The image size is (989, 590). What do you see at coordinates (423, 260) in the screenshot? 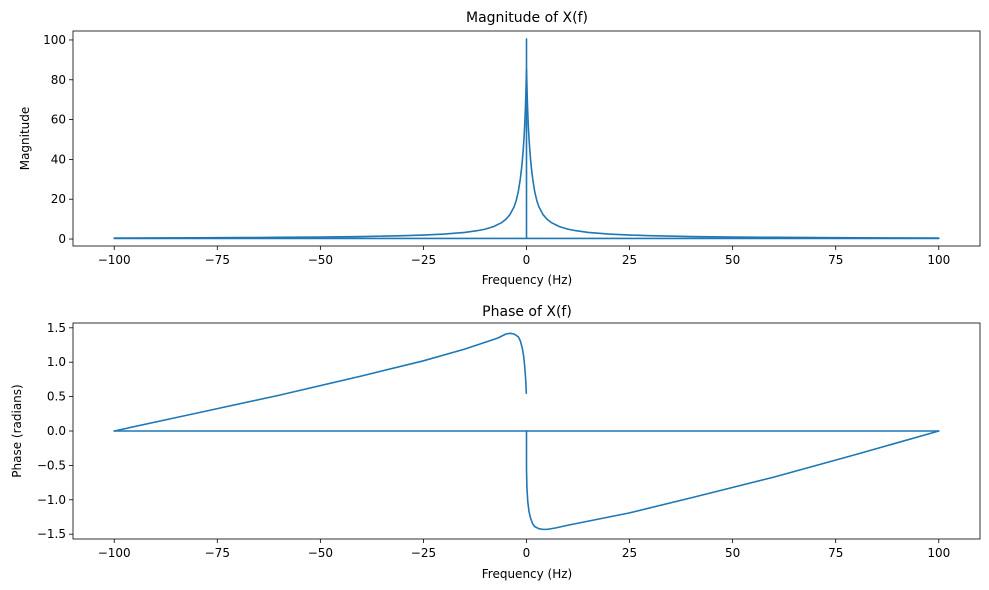
I see `magnitude-xtick-label: −25` at bounding box center [423, 260].